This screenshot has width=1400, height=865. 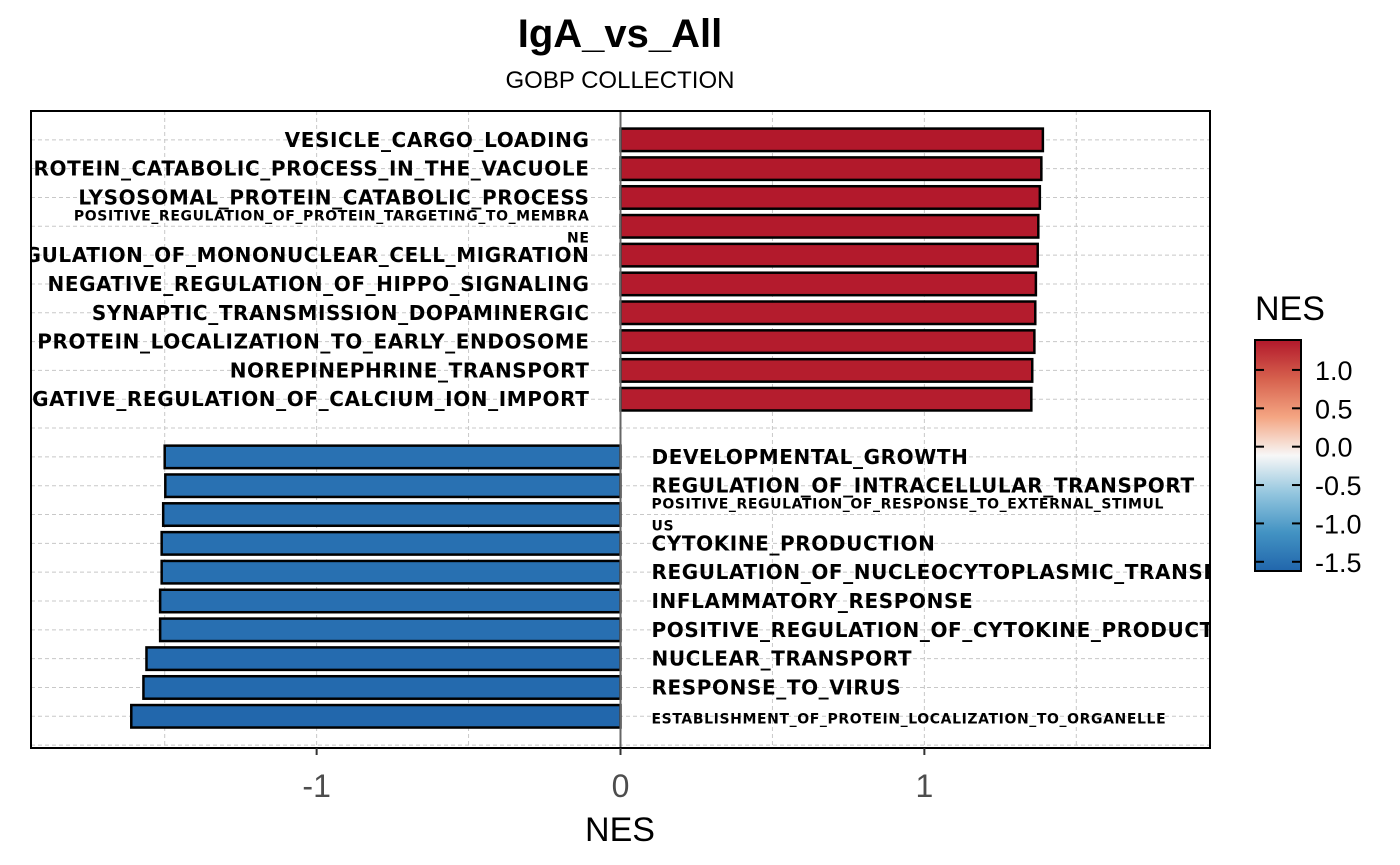 What do you see at coordinates (437, 140) in the screenshot?
I see `bar-label-0: VESICLE_CARGO_LOADING` at bounding box center [437, 140].